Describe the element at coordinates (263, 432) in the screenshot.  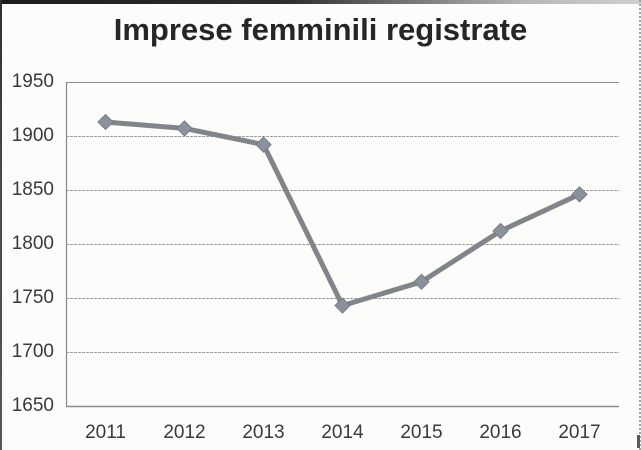
I see `x-tick-label-2013: 2013` at that location.